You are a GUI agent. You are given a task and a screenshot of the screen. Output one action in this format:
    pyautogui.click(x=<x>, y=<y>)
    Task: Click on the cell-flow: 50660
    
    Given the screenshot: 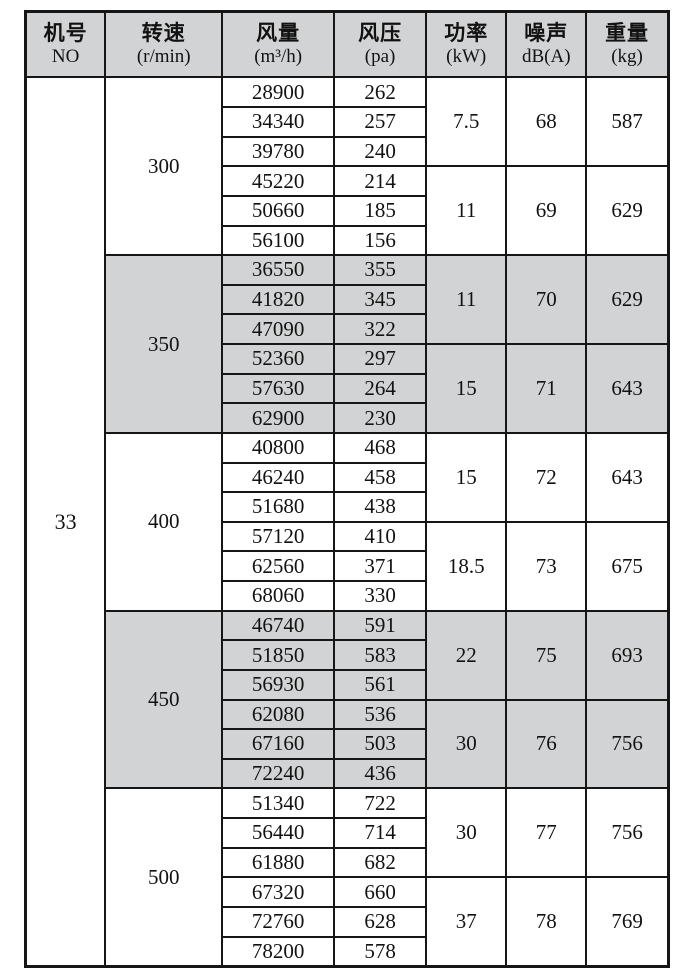 What is the action you would take?
    pyautogui.click(x=278, y=210)
    